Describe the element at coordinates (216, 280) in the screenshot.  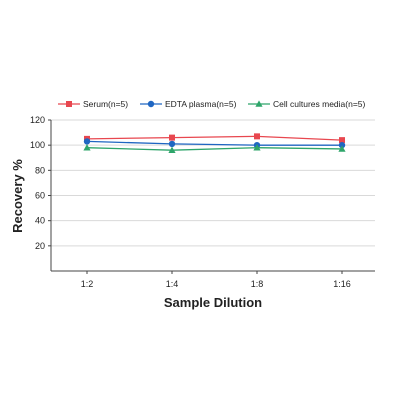
I see `x-axis-ticks: 1:2 1:4 1:8 1:16` at that location.